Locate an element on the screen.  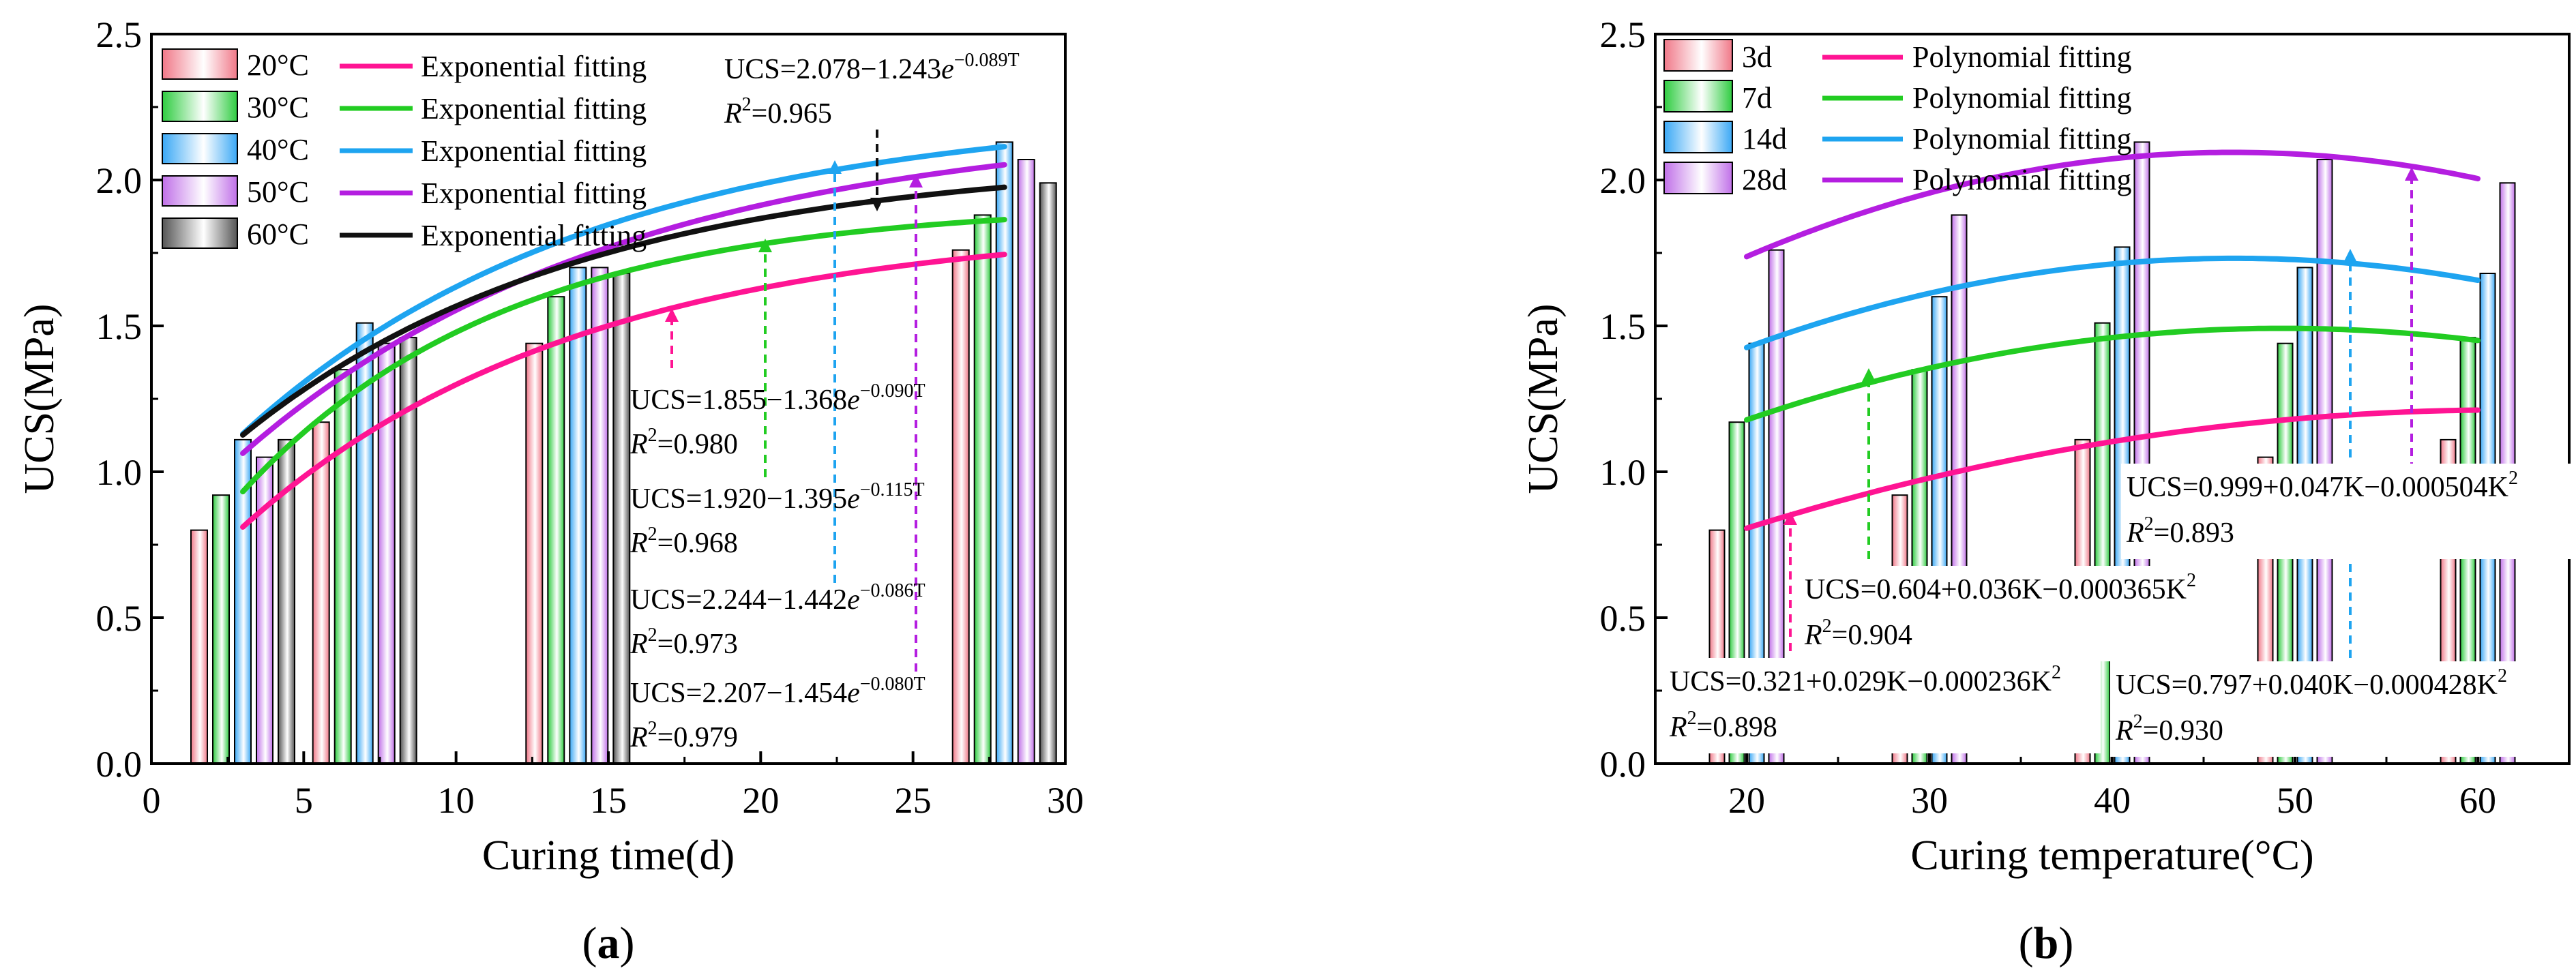
x-tick-label-25: 25 is located at coordinates (913, 800).